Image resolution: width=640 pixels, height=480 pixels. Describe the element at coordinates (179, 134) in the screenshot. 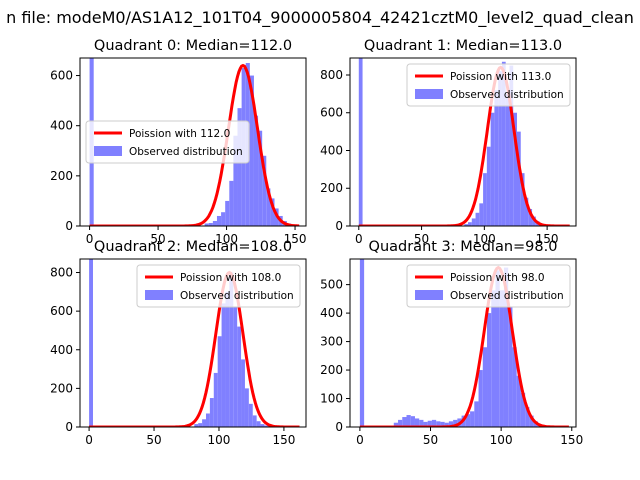

I see `legend-label-poisson: Poission with 112.0` at that location.